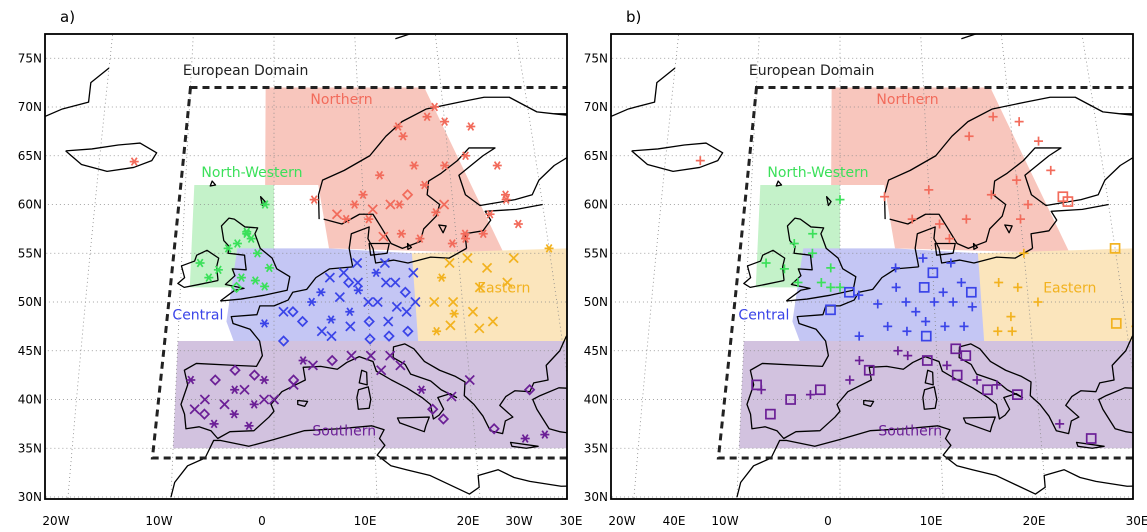 This screenshot has height=532, width=1147. Describe the element at coordinates (30, 205) in the screenshot. I see `lat-label: 60N` at that location.